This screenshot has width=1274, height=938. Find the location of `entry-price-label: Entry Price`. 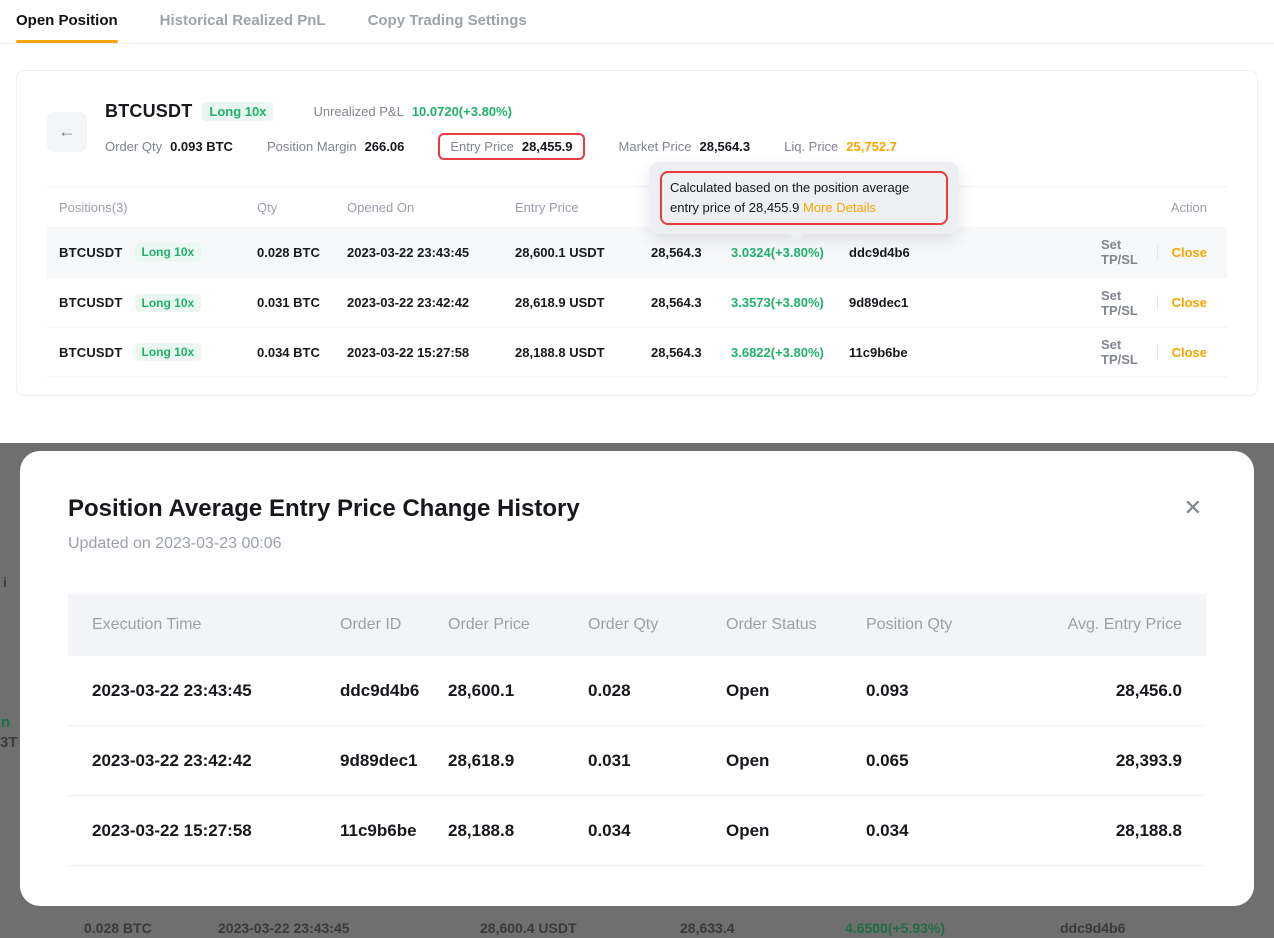

entry-price-label: Entry Price is located at coordinates (482, 146).